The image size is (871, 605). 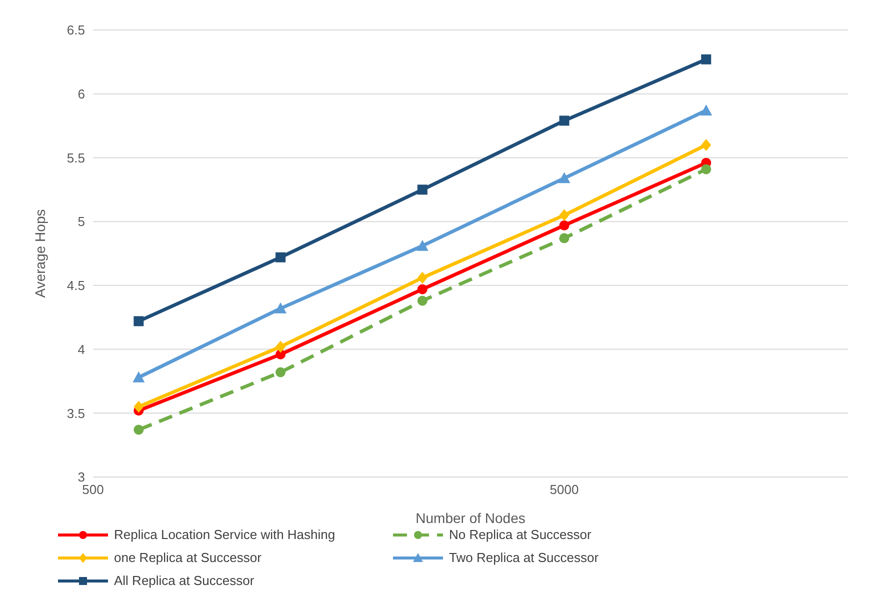 I want to click on y-tick-label: 6.5, so click(x=75, y=30).